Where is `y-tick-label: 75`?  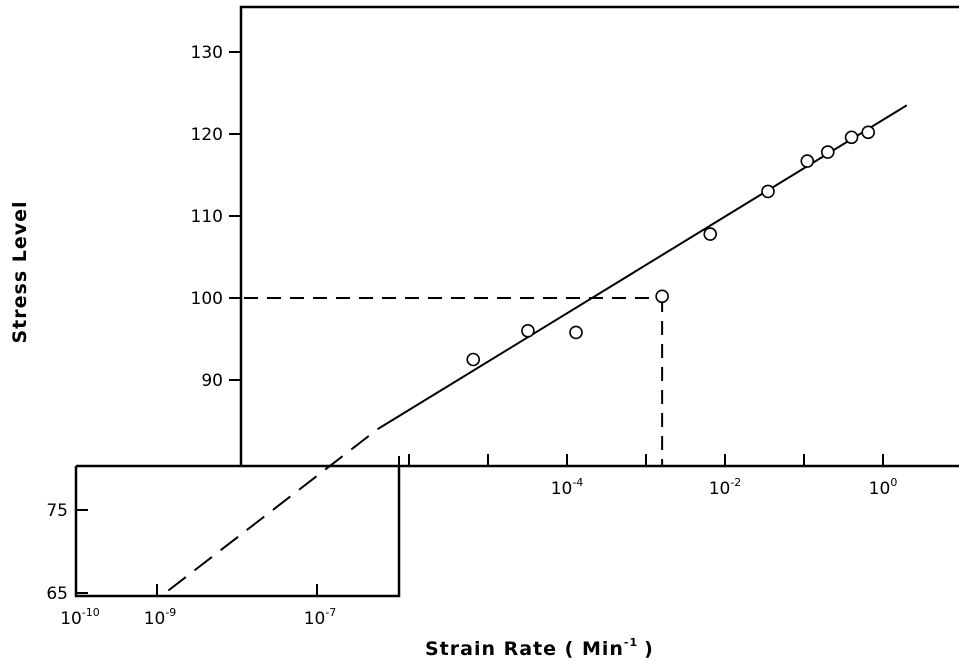 y-tick-label: 75 is located at coordinates (57, 511).